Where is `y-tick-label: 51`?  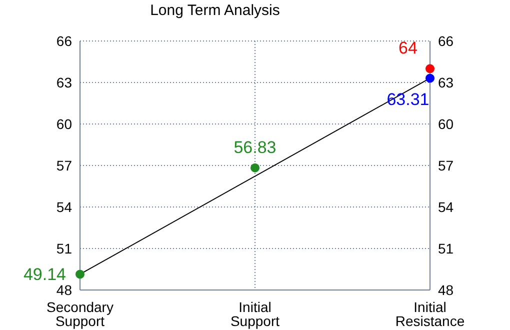 y-tick-label: 51 is located at coordinates (64, 248).